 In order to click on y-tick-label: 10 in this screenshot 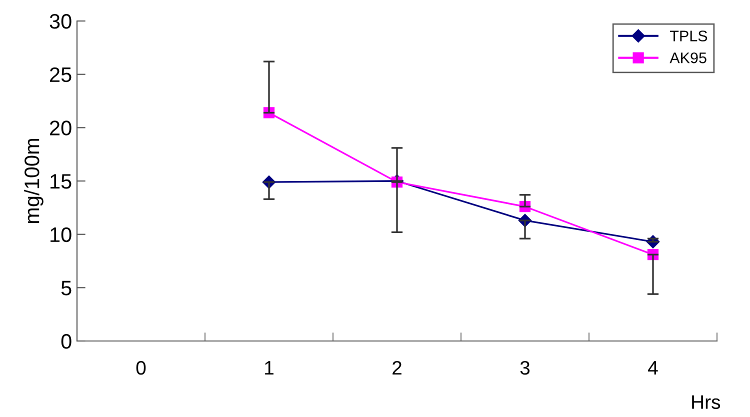, I will do `click(61, 234)`.